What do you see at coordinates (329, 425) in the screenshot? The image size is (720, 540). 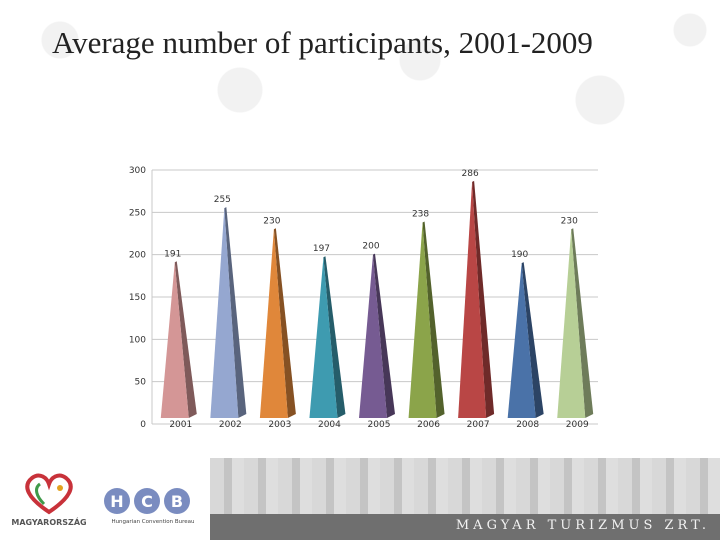 I see `x-tick-label: 2004` at bounding box center [329, 425].